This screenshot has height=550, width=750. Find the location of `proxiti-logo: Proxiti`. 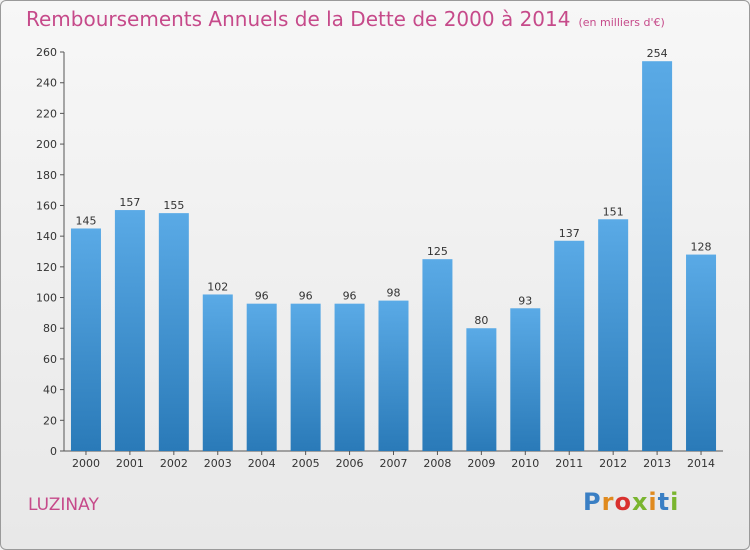

proxiti-logo: Proxiti is located at coordinates (631, 502).